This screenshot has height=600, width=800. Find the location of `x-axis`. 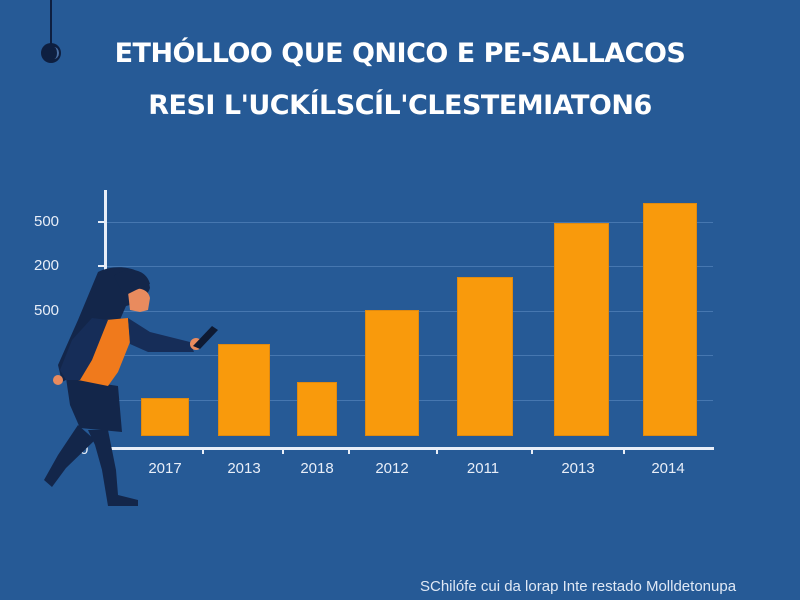

x-axis is located at coordinates (409, 448).